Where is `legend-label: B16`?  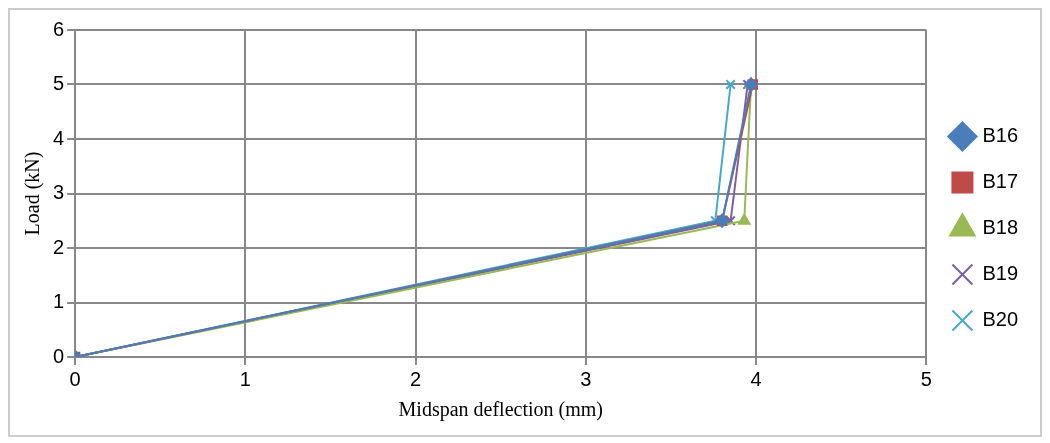
legend-label: B16 is located at coordinates (1000, 135).